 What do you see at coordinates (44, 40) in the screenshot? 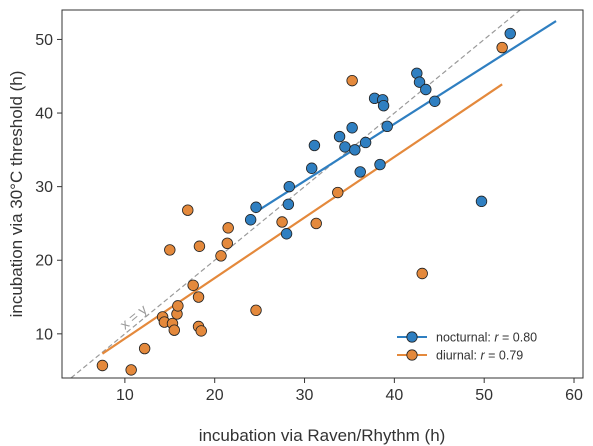
I see `y-tick-label: 50` at bounding box center [44, 40].